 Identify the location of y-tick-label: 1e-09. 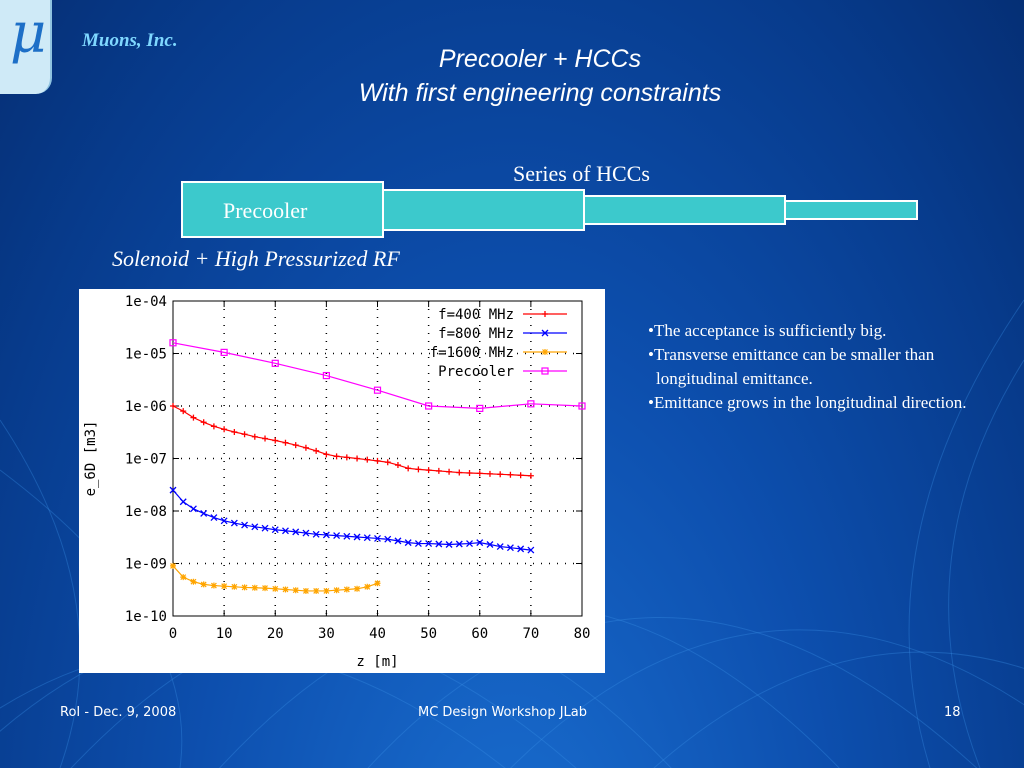
(146, 565).